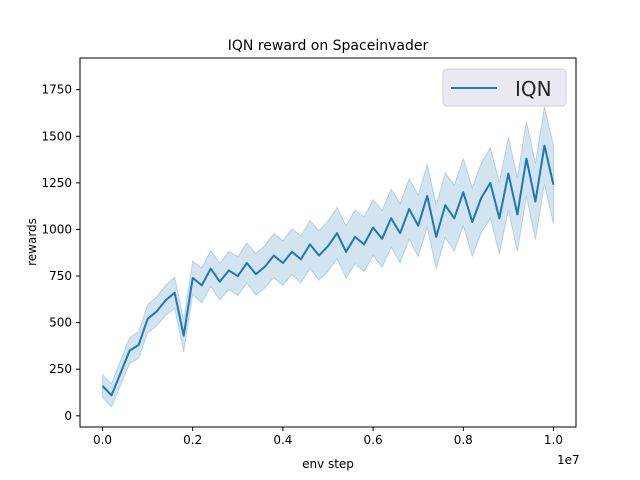 Image resolution: width=640 pixels, height=480 pixels. What do you see at coordinates (60, 323) in the screenshot?
I see `y-tick-label: 500` at bounding box center [60, 323].